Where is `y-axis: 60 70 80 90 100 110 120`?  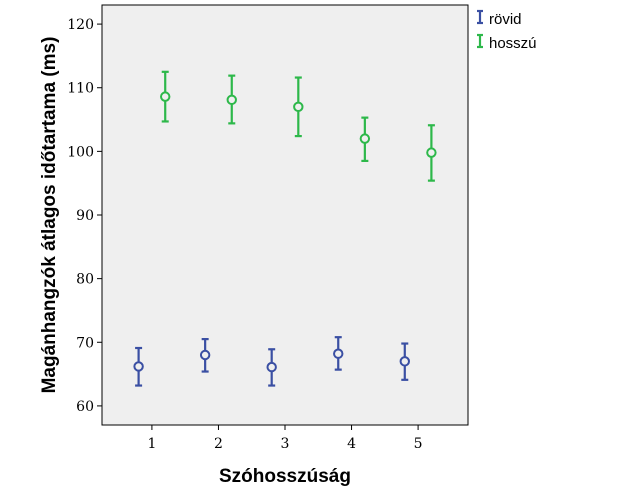
y-axis: 60 70 80 90 100 110 120 is located at coordinates (84, 216).